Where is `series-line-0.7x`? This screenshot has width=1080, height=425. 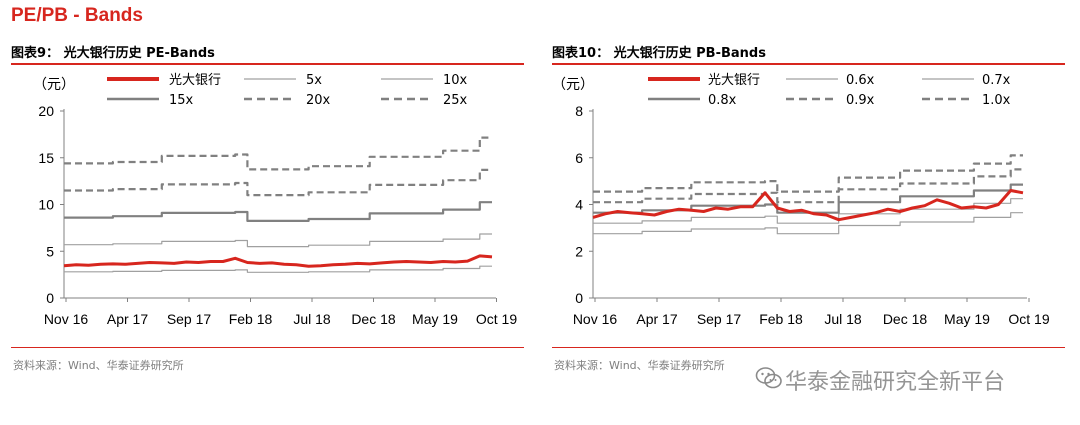 series-line-0.7x is located at coordinates (808, 211).